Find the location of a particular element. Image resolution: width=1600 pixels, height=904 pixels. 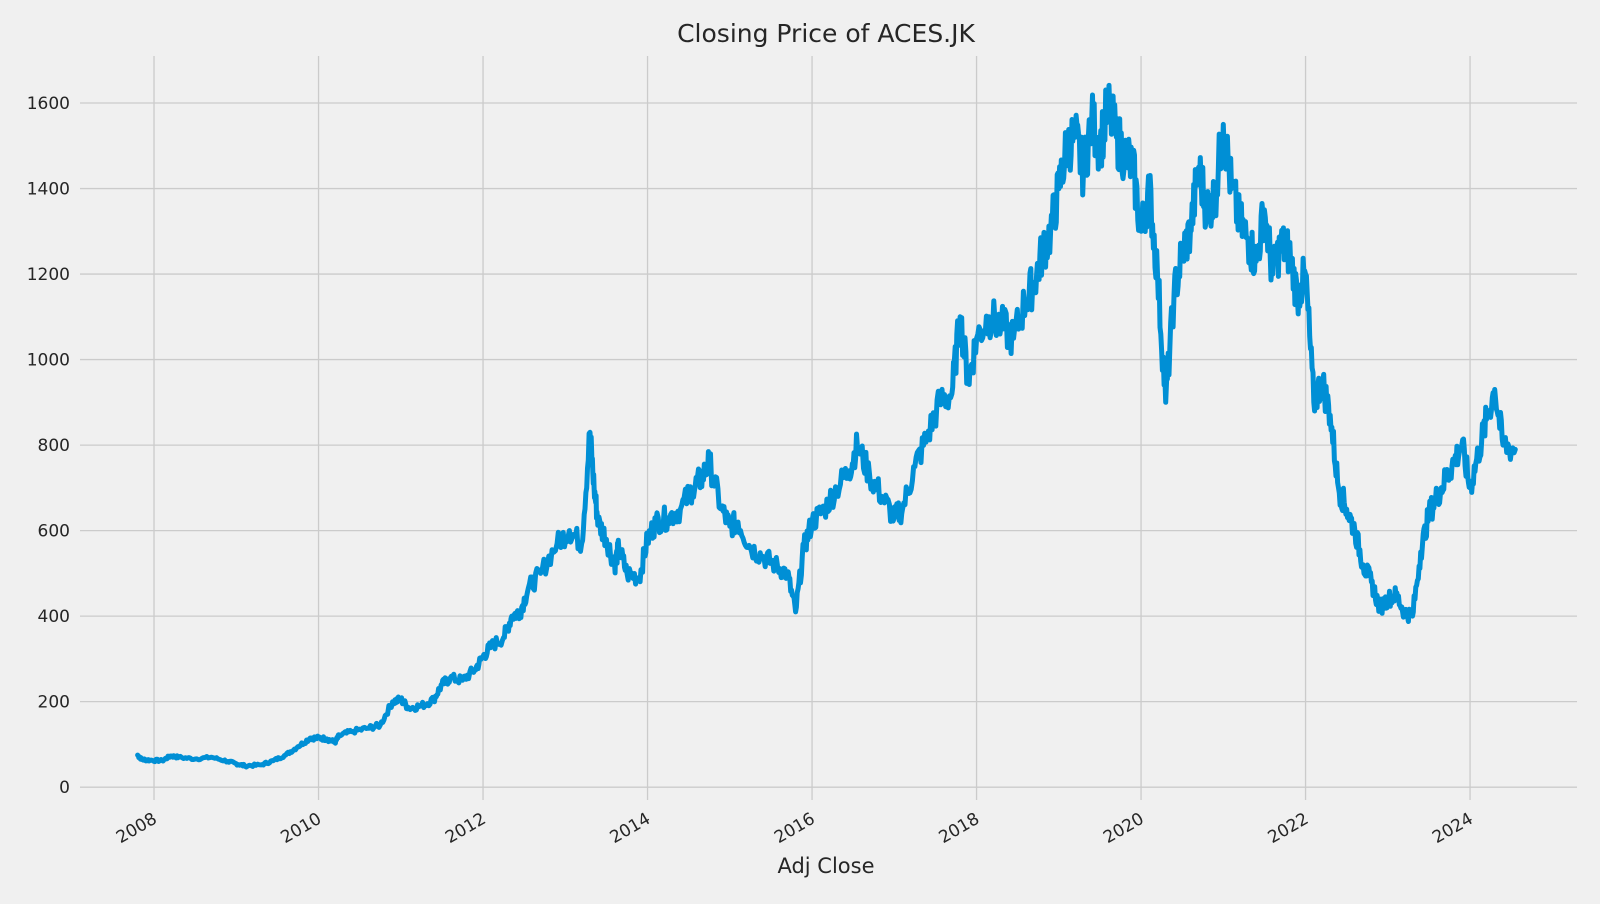

chart-title: Closing Price of ACES.JK is located at coordinates (826, 33).